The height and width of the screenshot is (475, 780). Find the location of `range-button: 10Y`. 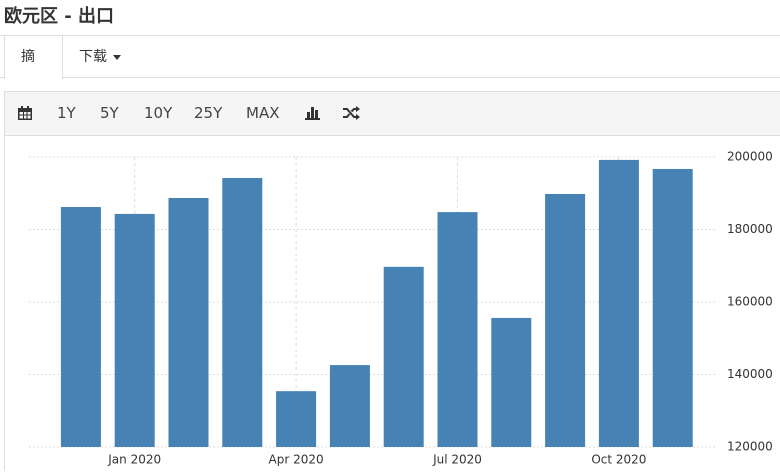

range-button: 10Y is located at coordinates (158, 113).